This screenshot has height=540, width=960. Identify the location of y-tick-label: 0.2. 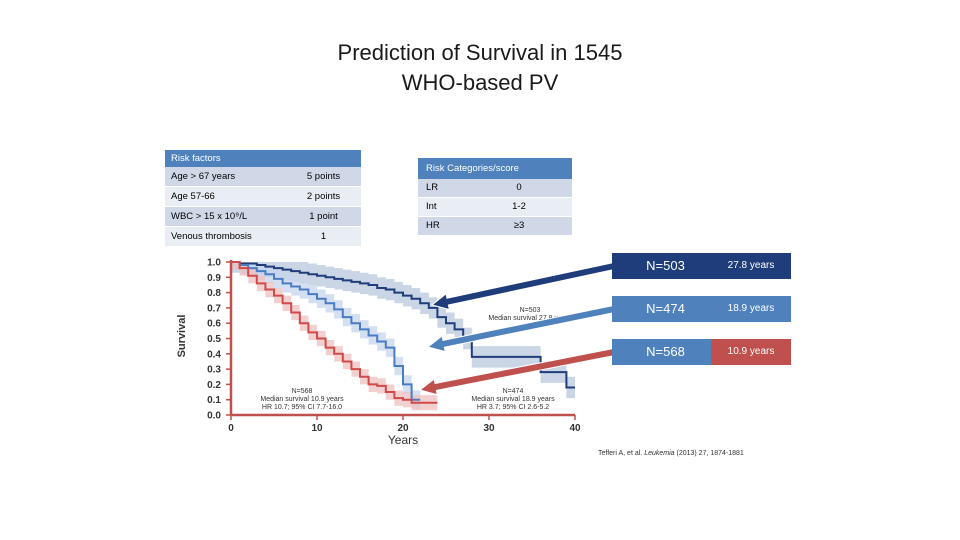
(214, 385).